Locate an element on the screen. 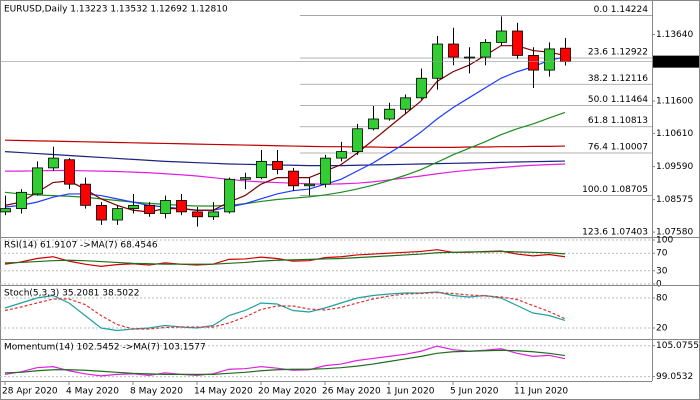 The image size is (700, 400). fib-label: 123.6 1.07403 is located at coordinates (615, 232).